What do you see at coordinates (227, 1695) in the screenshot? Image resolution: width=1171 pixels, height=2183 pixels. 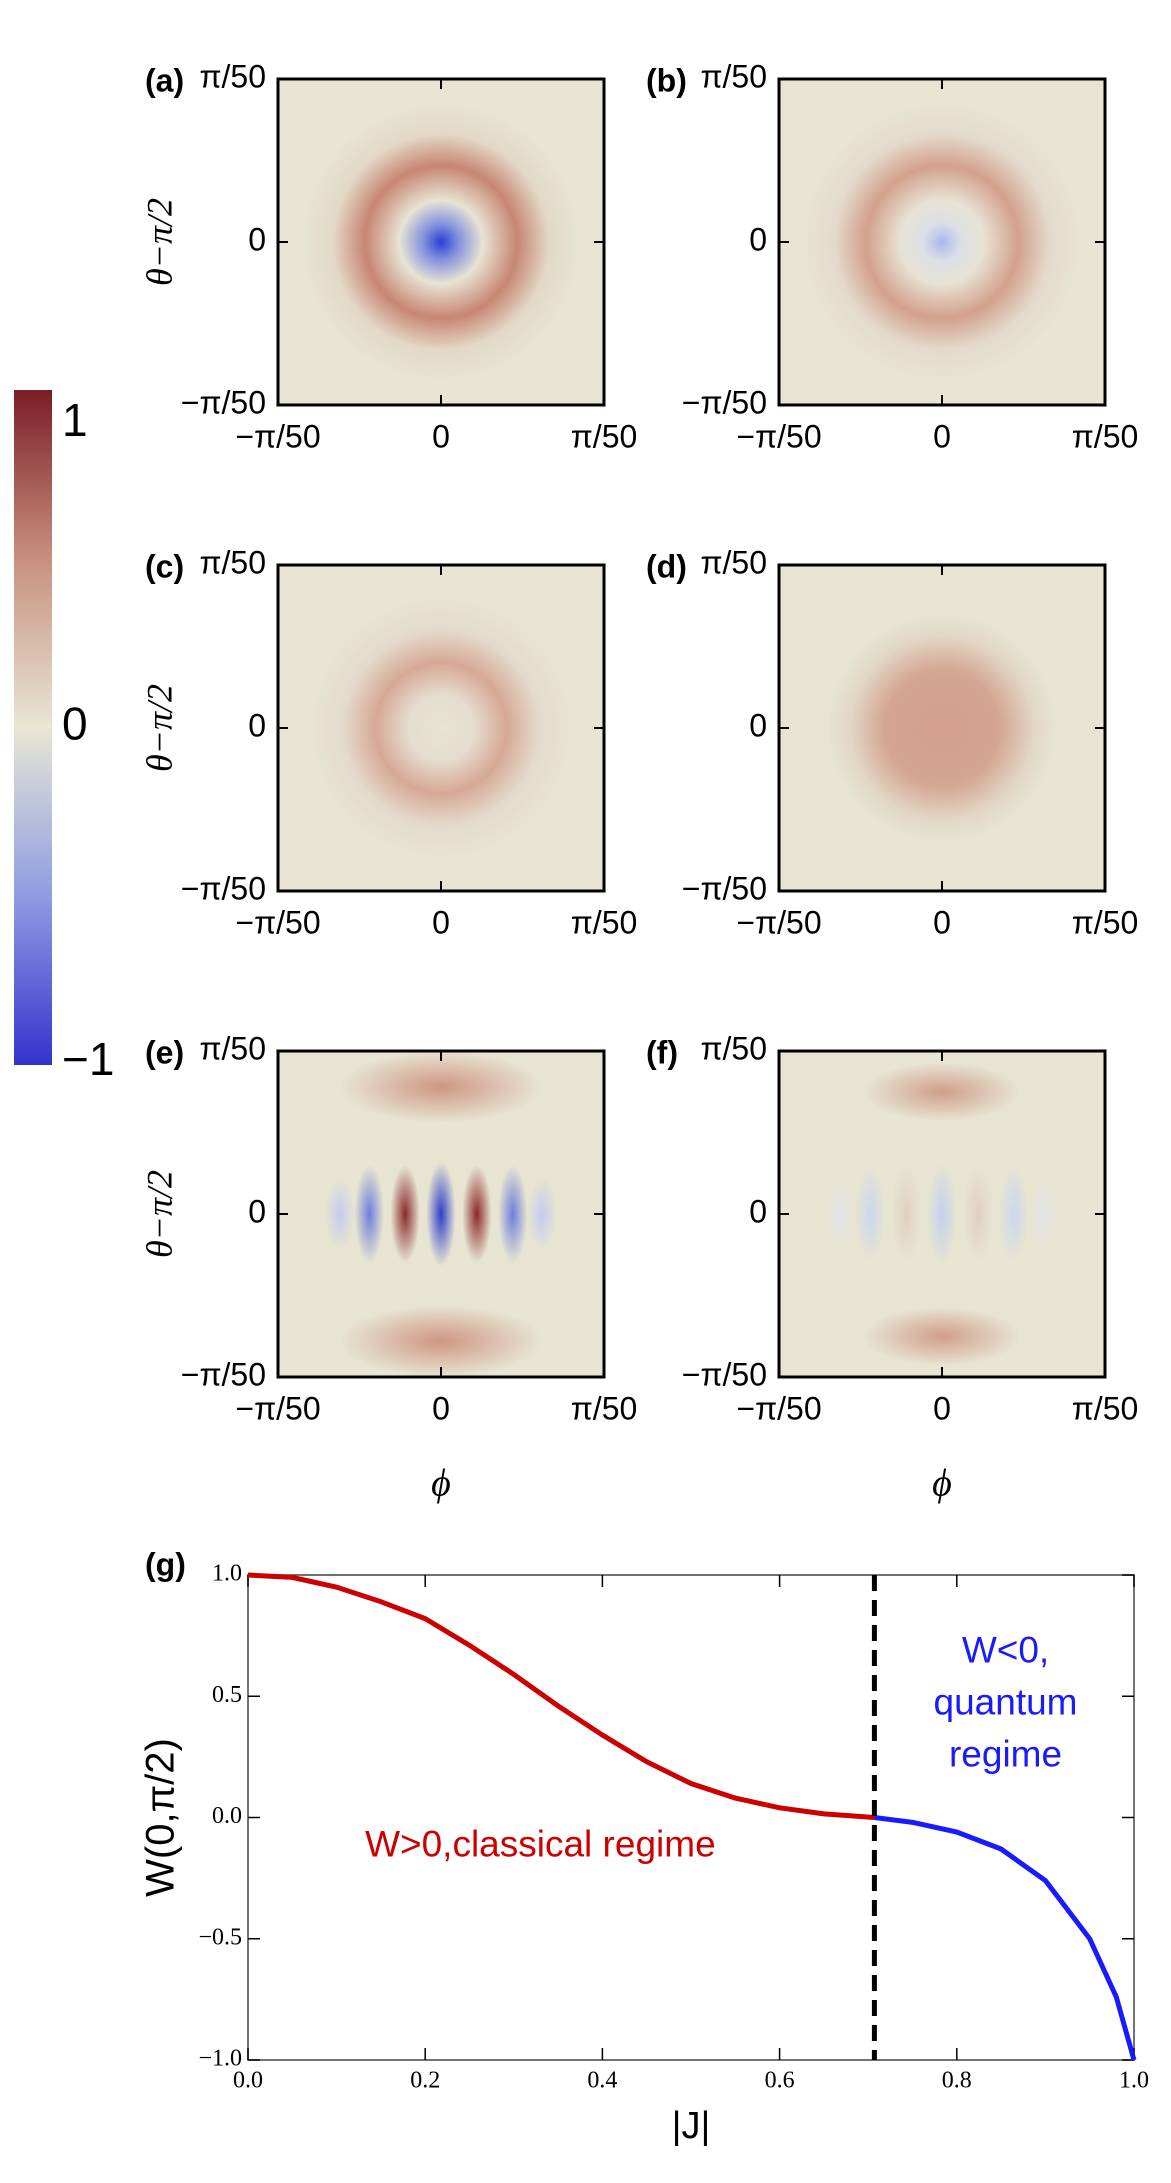 I see `y-tick-label: 0.5` at bounding box center [227, 1695].